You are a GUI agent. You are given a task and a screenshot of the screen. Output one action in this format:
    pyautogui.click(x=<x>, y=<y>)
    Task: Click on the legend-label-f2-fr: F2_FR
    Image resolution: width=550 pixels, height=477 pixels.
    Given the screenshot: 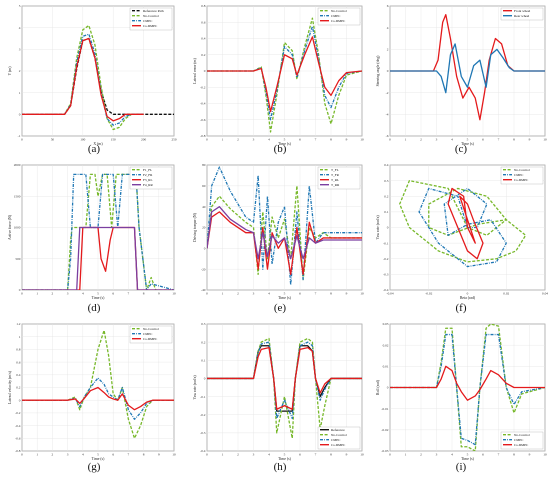 What is the action you would take?
    pyautogui.click(x=148, y=175)
    